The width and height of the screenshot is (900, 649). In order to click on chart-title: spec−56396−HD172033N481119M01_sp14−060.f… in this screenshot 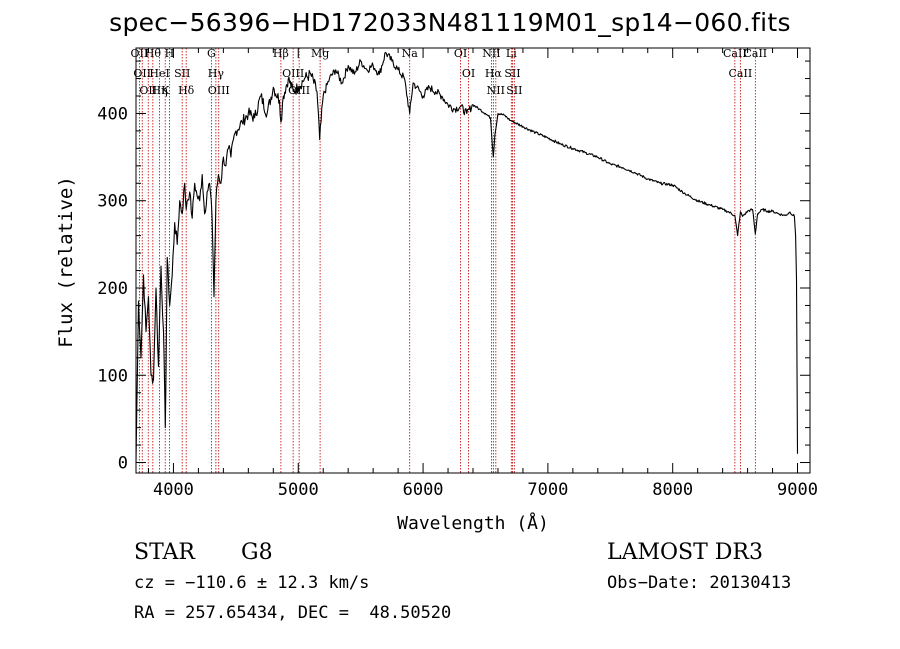, I will do `click(450, 22)`.